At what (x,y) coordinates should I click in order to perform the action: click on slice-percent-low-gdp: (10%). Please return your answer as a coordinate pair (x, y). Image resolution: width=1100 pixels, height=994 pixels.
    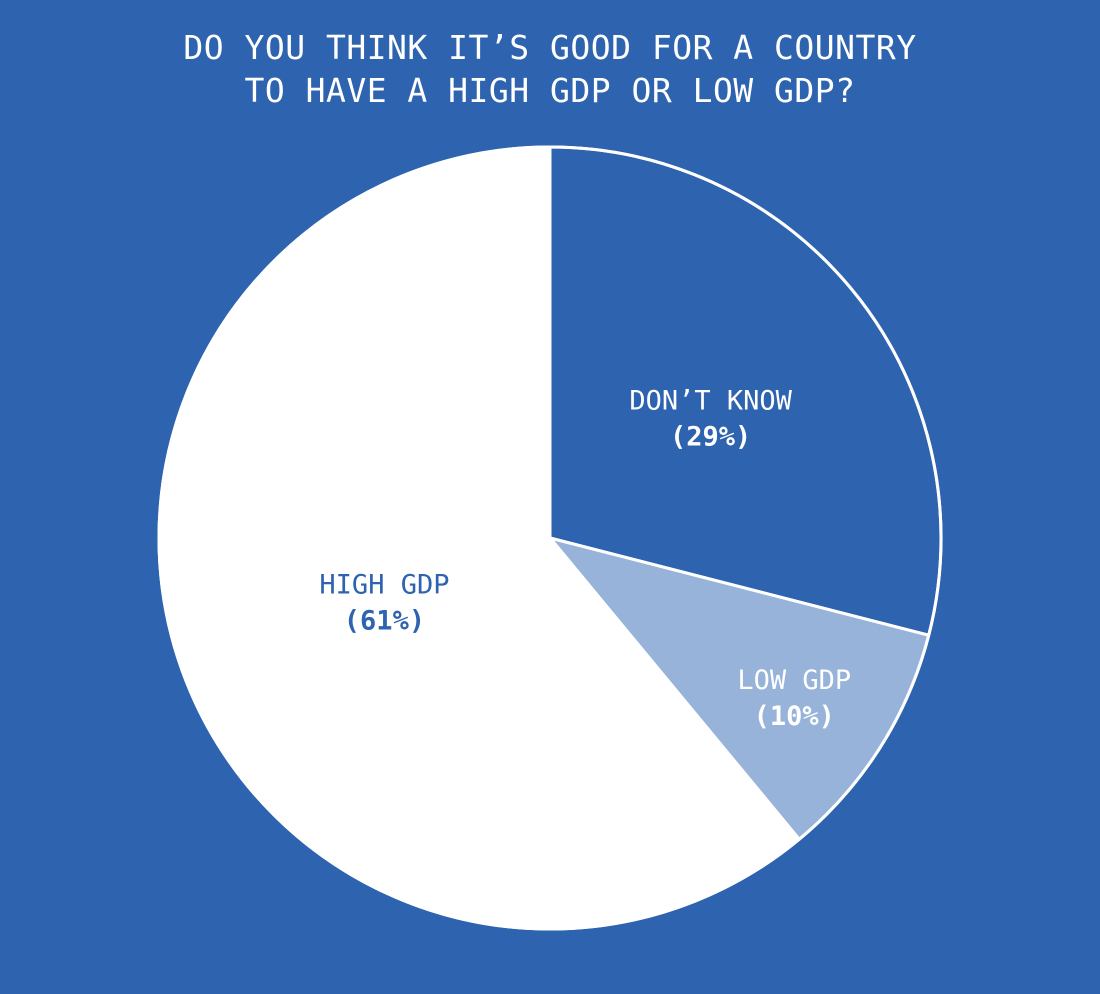
    Looking at the image, I should click on (794, 716).